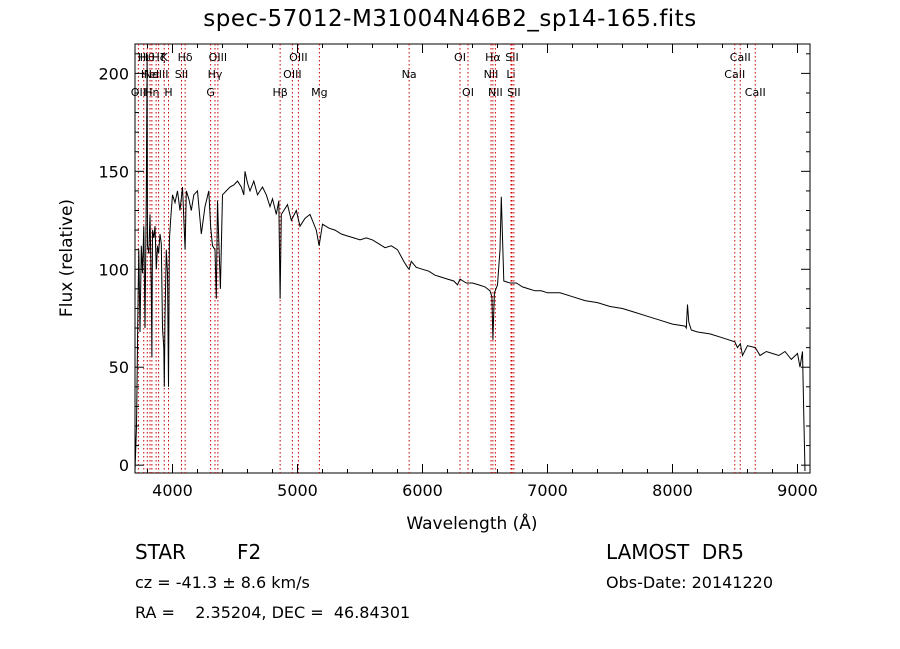 The height and width of the screenshot is (649, 900). I want to click on line-marker-label: Hβ, so click(279, 92).